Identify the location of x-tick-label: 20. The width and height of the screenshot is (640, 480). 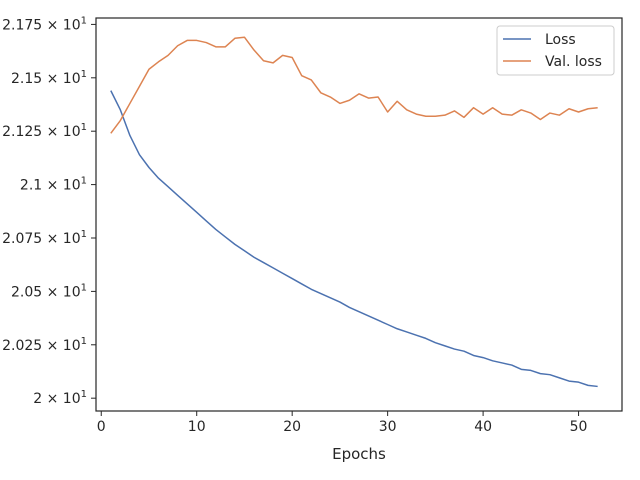
(292, 427).